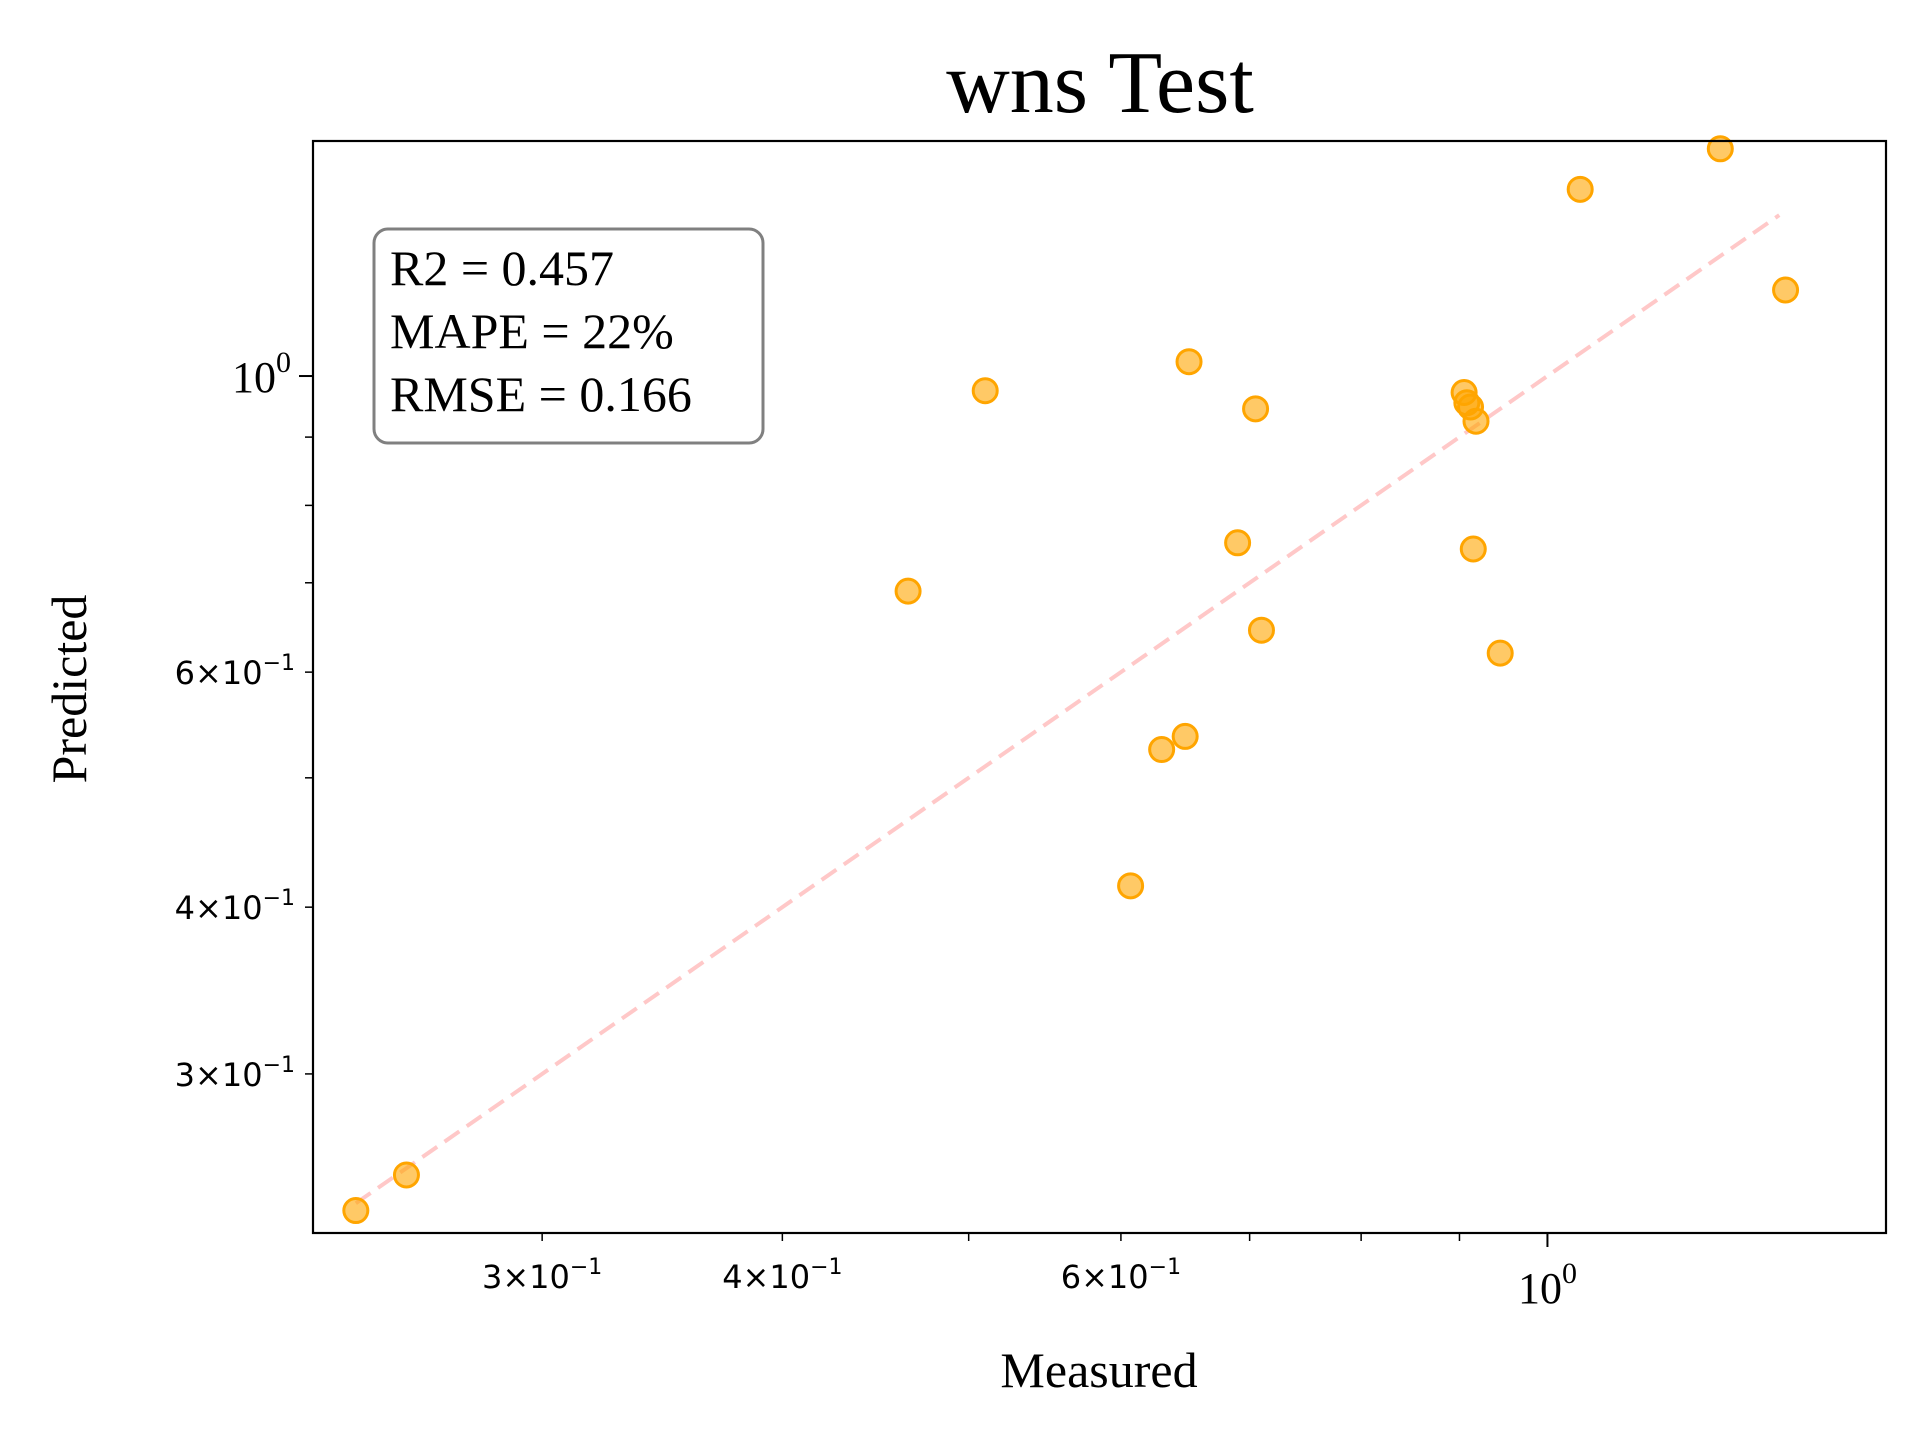  I want to click on annotation-box, so click(568, 336).